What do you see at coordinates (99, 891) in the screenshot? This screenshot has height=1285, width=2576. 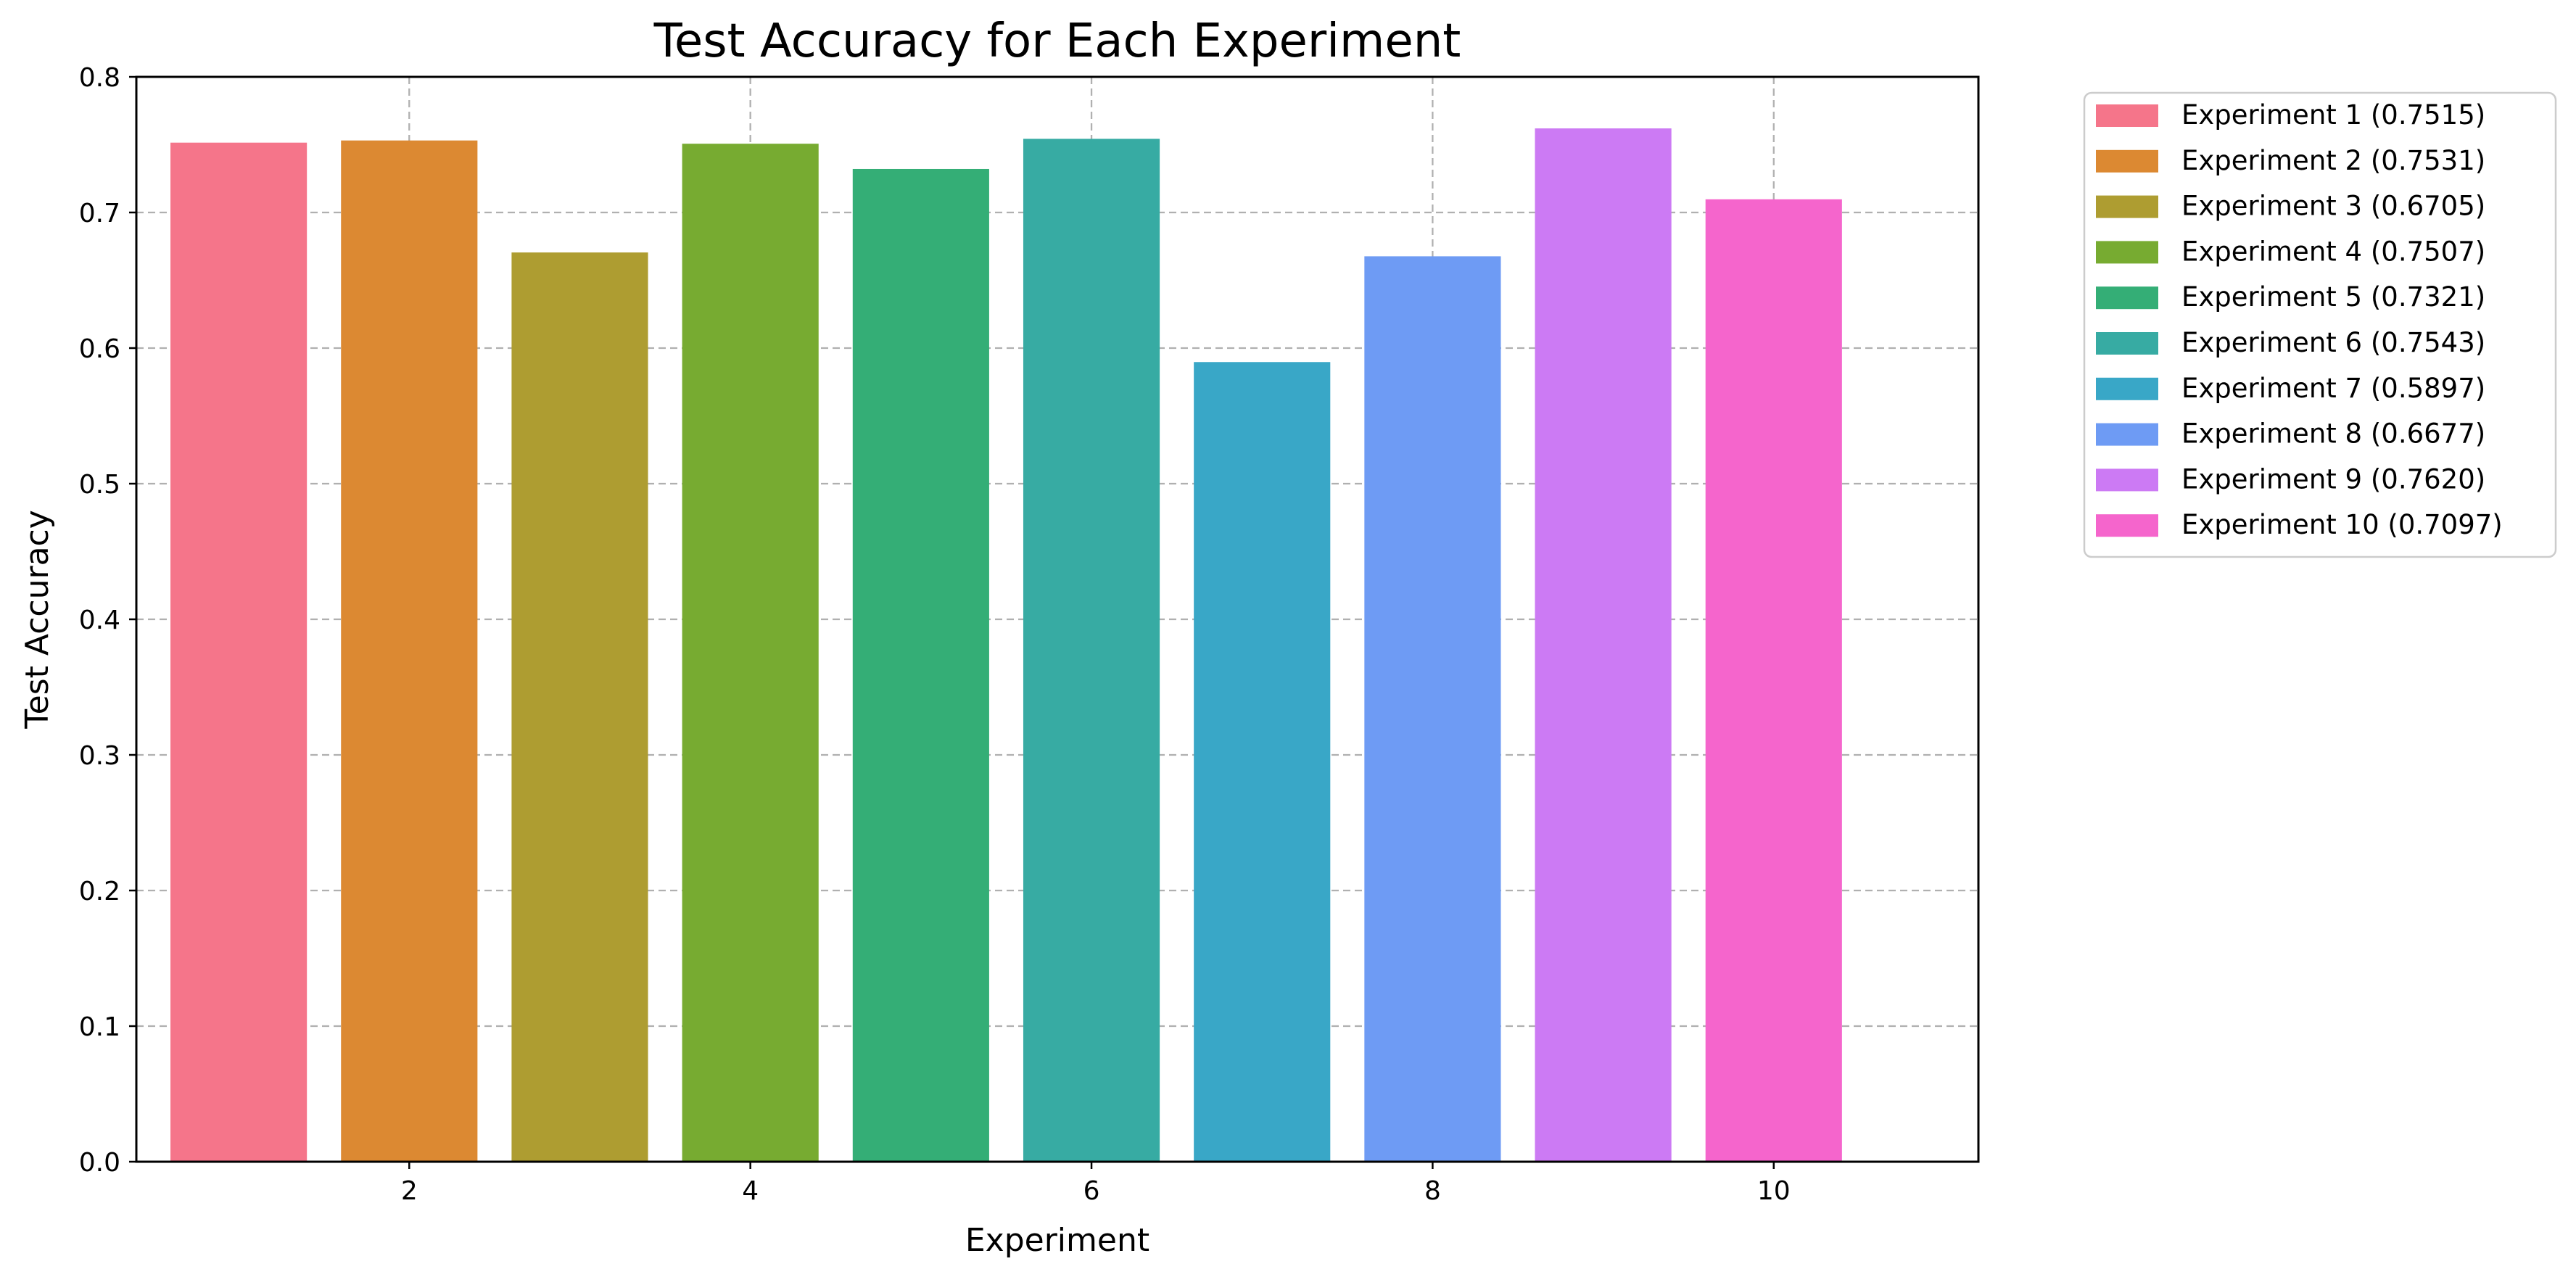 I see `y-tick-label: 0.2` at bounding box center [99, 891].